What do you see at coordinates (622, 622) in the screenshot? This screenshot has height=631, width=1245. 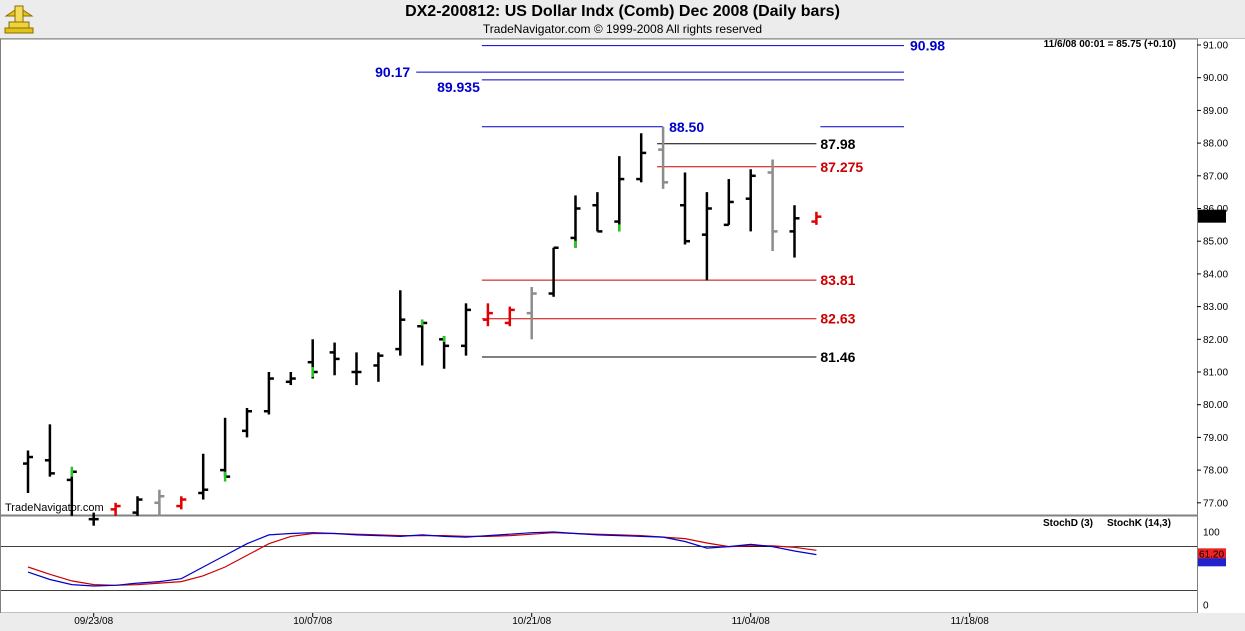 I see `date-axis-strip` at bounding box center [622, 622].